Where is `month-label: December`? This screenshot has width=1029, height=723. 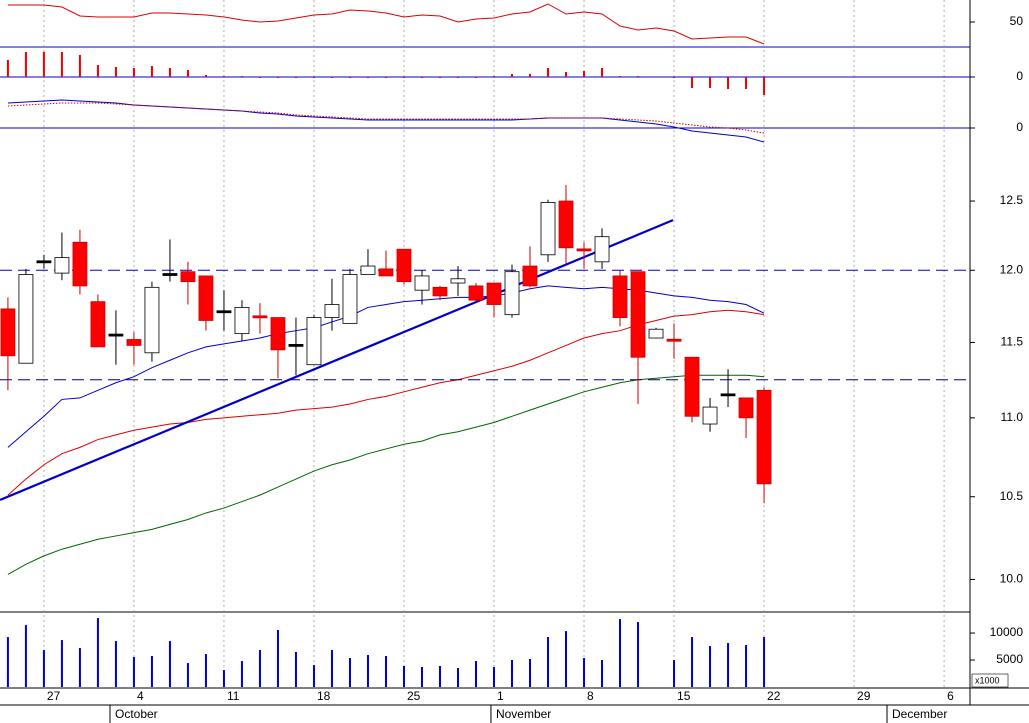
month-label: December is located at coordinates (919, 714).